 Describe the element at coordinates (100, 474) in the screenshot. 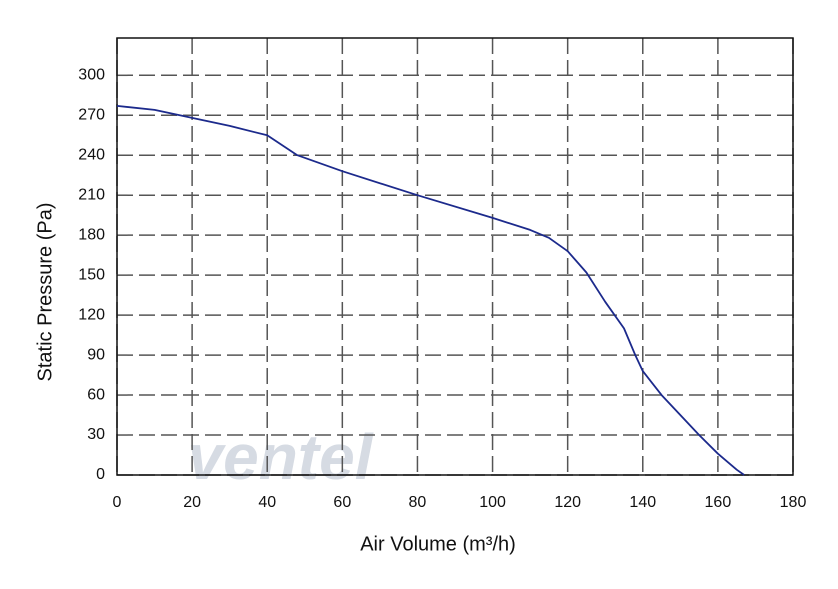

I see `y-tick-label: 0` at that location.